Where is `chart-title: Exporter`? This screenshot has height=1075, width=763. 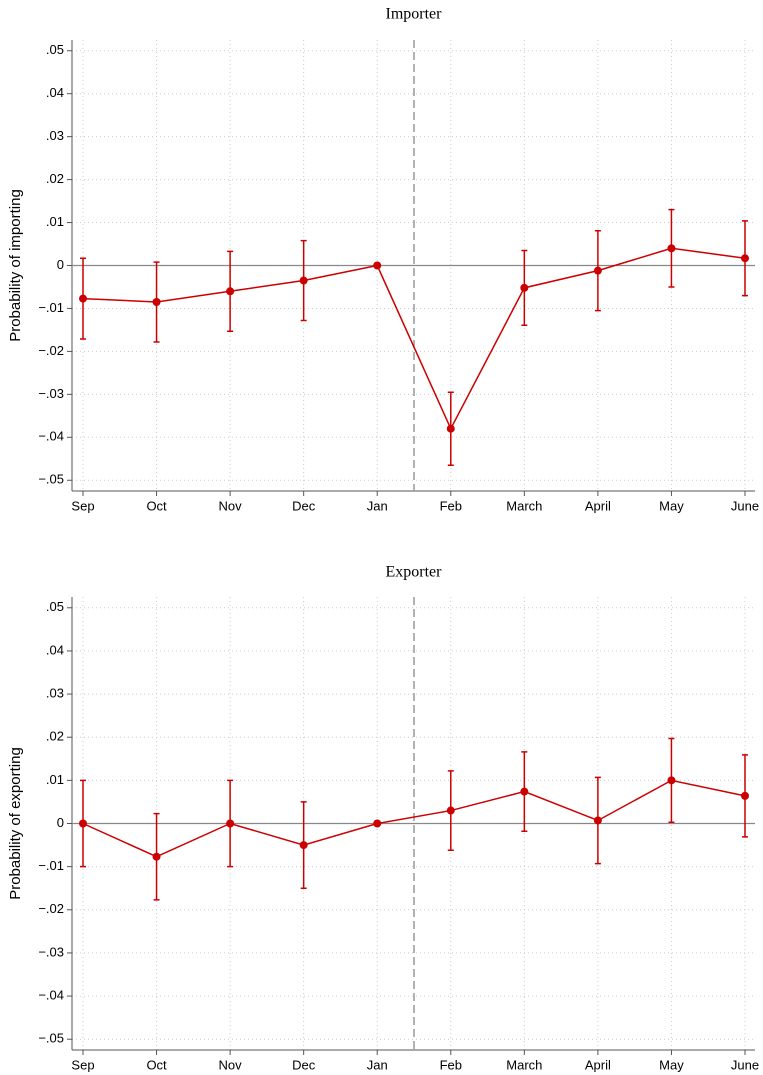
chart-title: Exporter is located at coordinates (414, 572).